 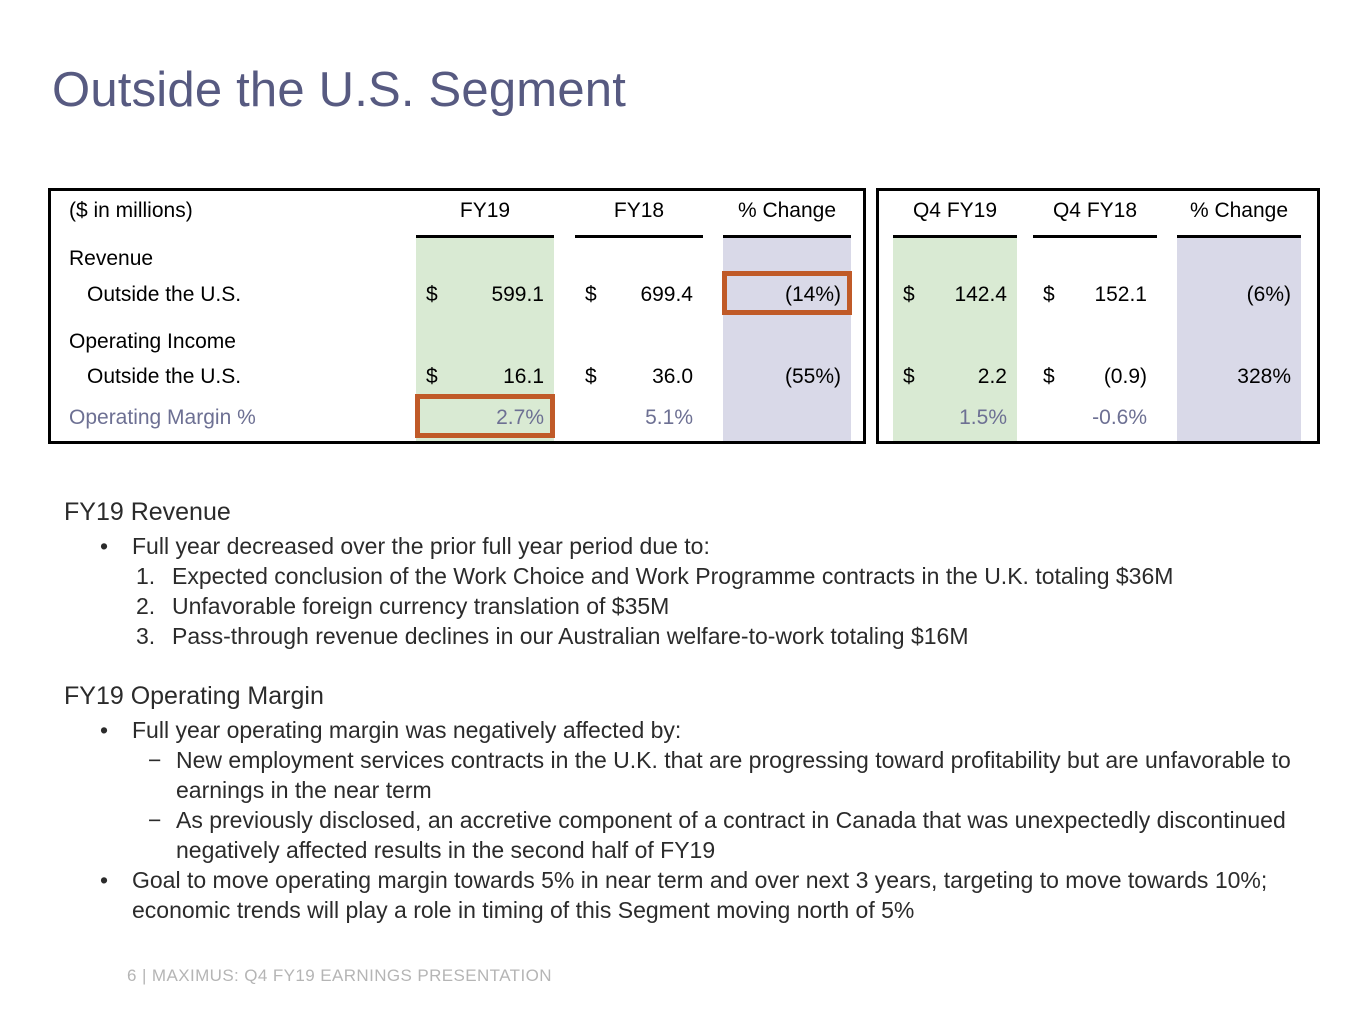 What do you see at coordinates (672, 376) in the screenshot?
I see `opinc-fy18-value: 36.0` at bounding box center [672, 376].